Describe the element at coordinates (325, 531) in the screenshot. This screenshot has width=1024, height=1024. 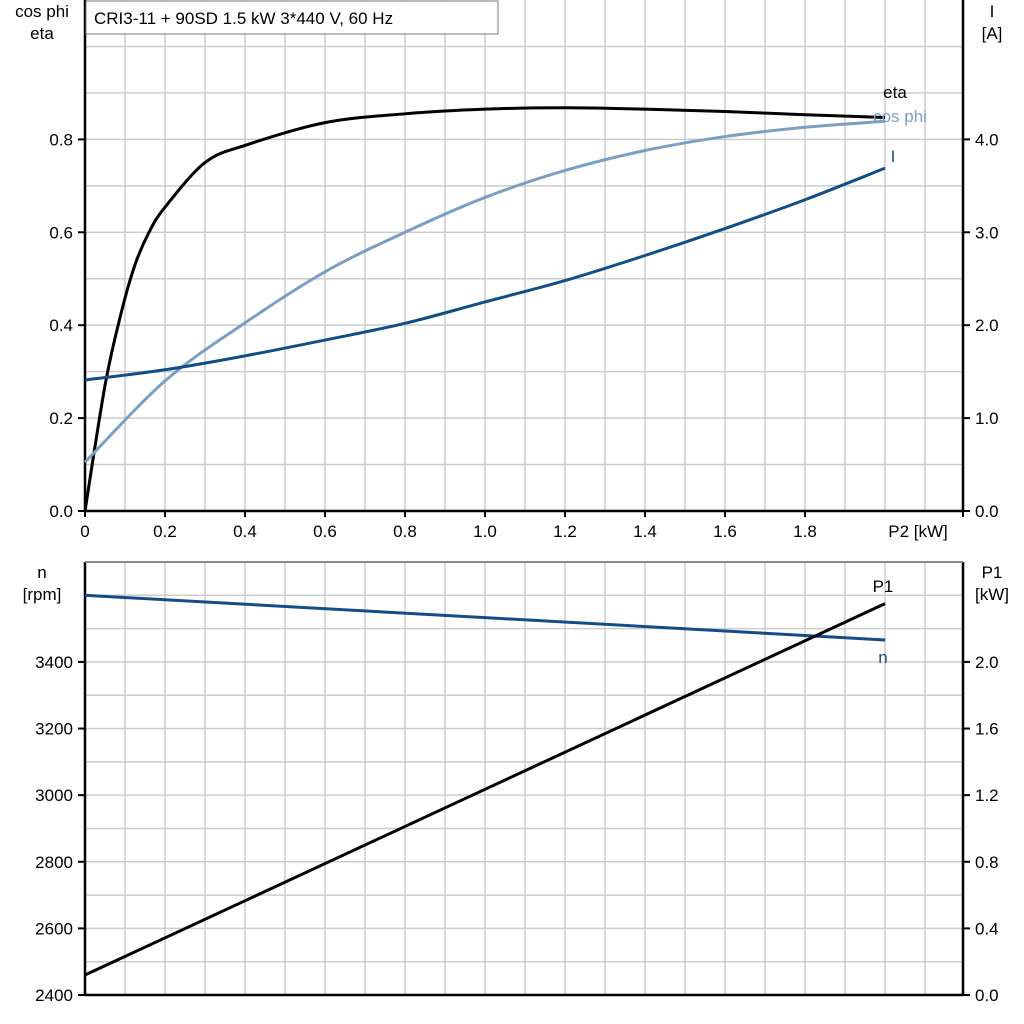
I see `x-tick-label: 0.6` at that location.